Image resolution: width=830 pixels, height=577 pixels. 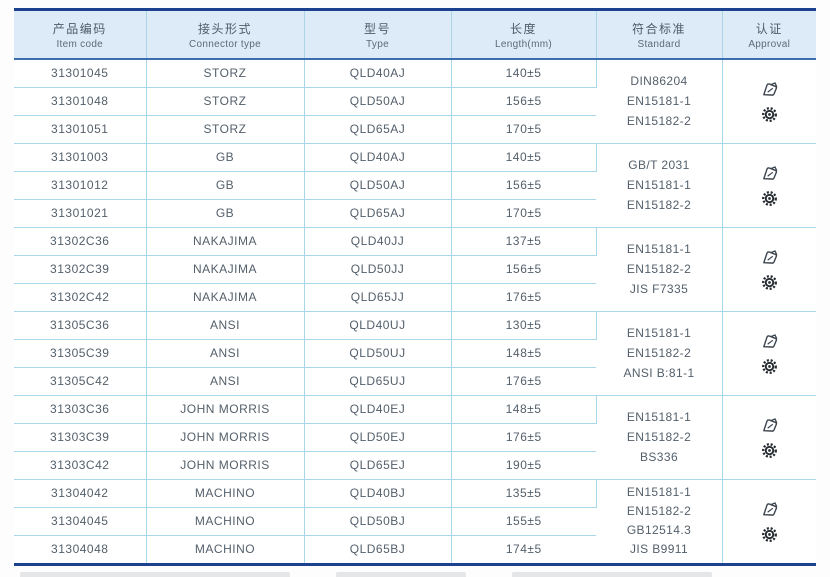 I want to click on table-row: 31301012 GB QLD50AJ 156±5, so click(x=415, y=185).